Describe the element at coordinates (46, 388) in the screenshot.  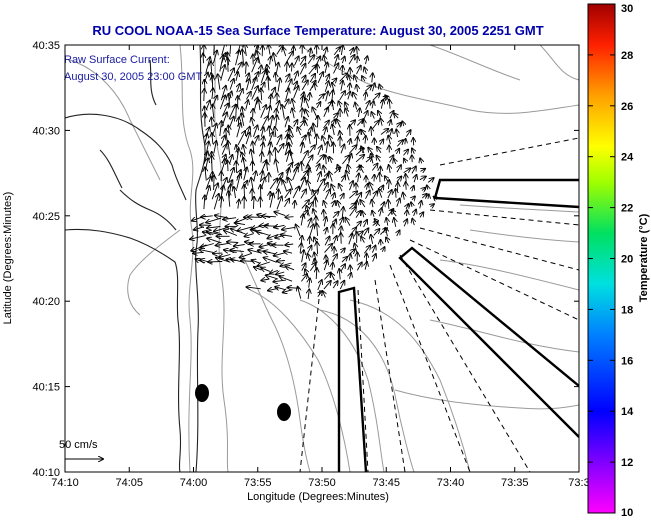
I see `y-tick-label: 40:15` at that location.